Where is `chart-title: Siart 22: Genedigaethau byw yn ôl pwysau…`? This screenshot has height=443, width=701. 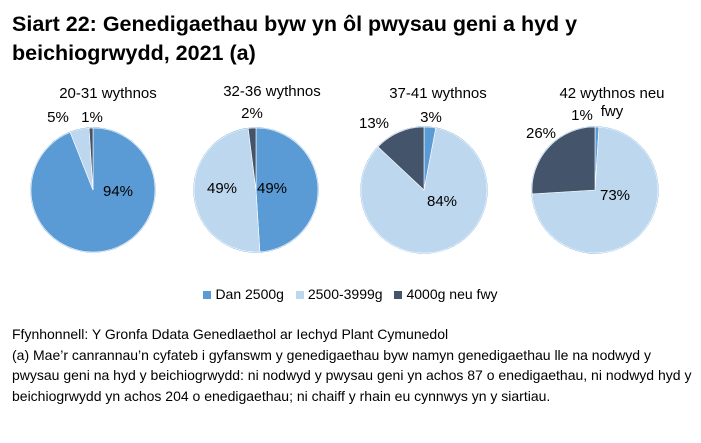 chart-title: Siart 22: Genedigaethau byw yn ôl pwysau… is located at coordinates (295, 38).